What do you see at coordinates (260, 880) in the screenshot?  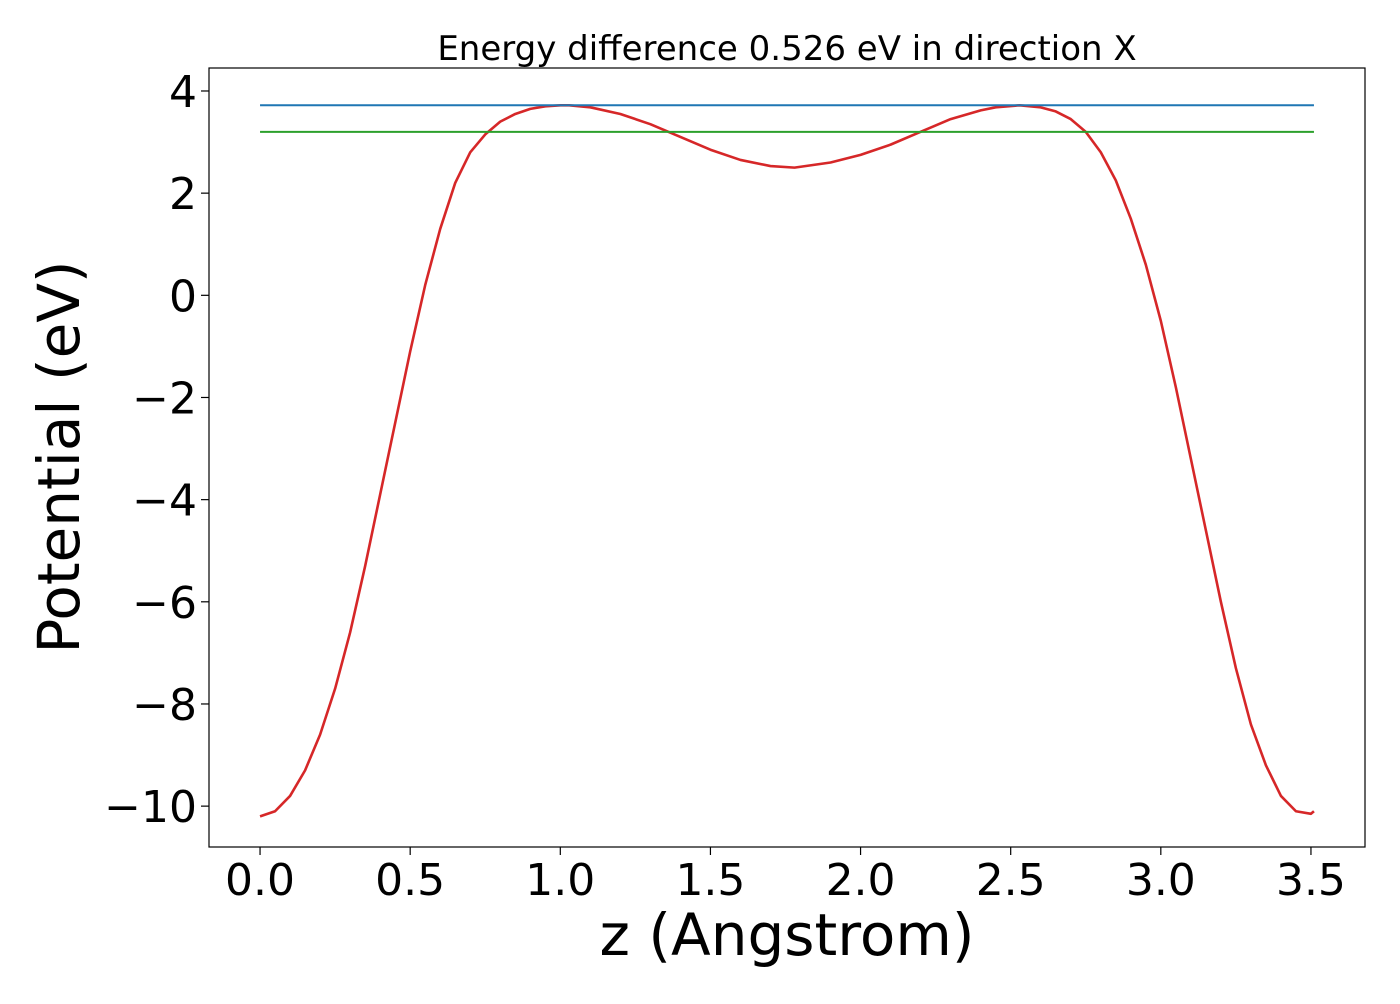 I see `x-tick-label: 0.0` at bounding box center [260, 880].